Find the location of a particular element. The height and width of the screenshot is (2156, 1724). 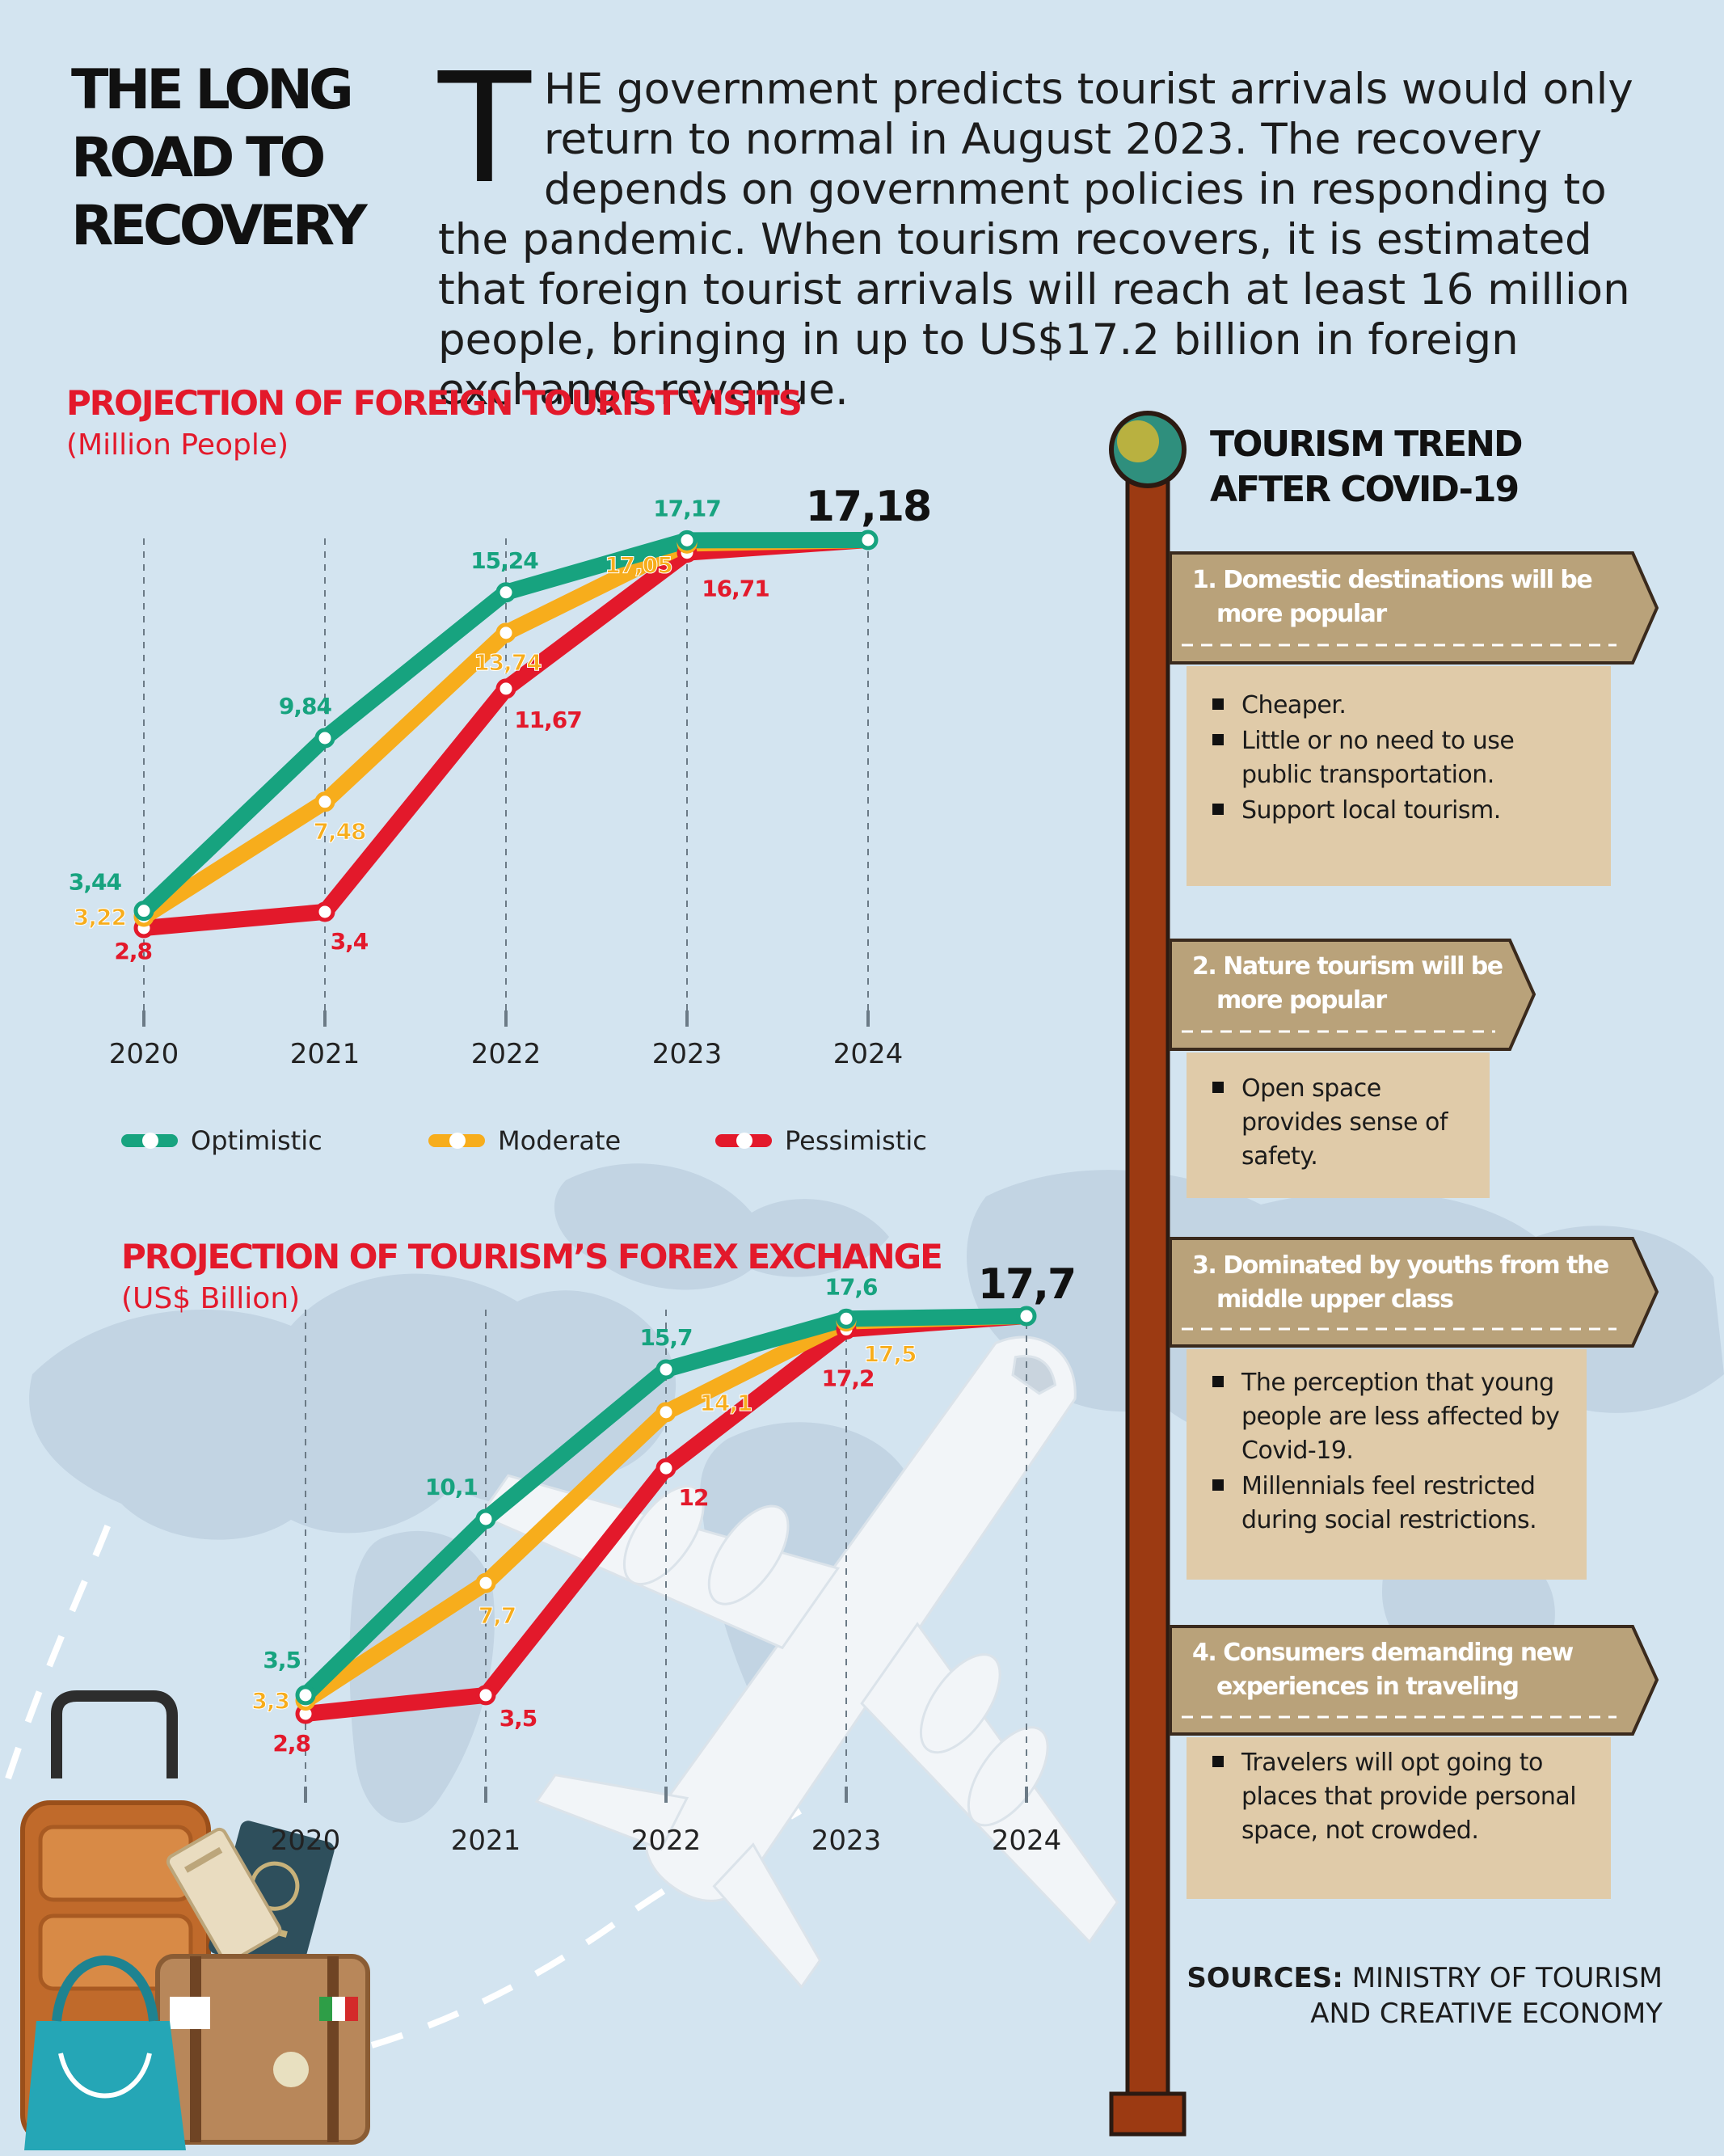

chart1-title: PROJECTION OF FOREIGN TOURIST VISITS is located at coordinates (434, 403).